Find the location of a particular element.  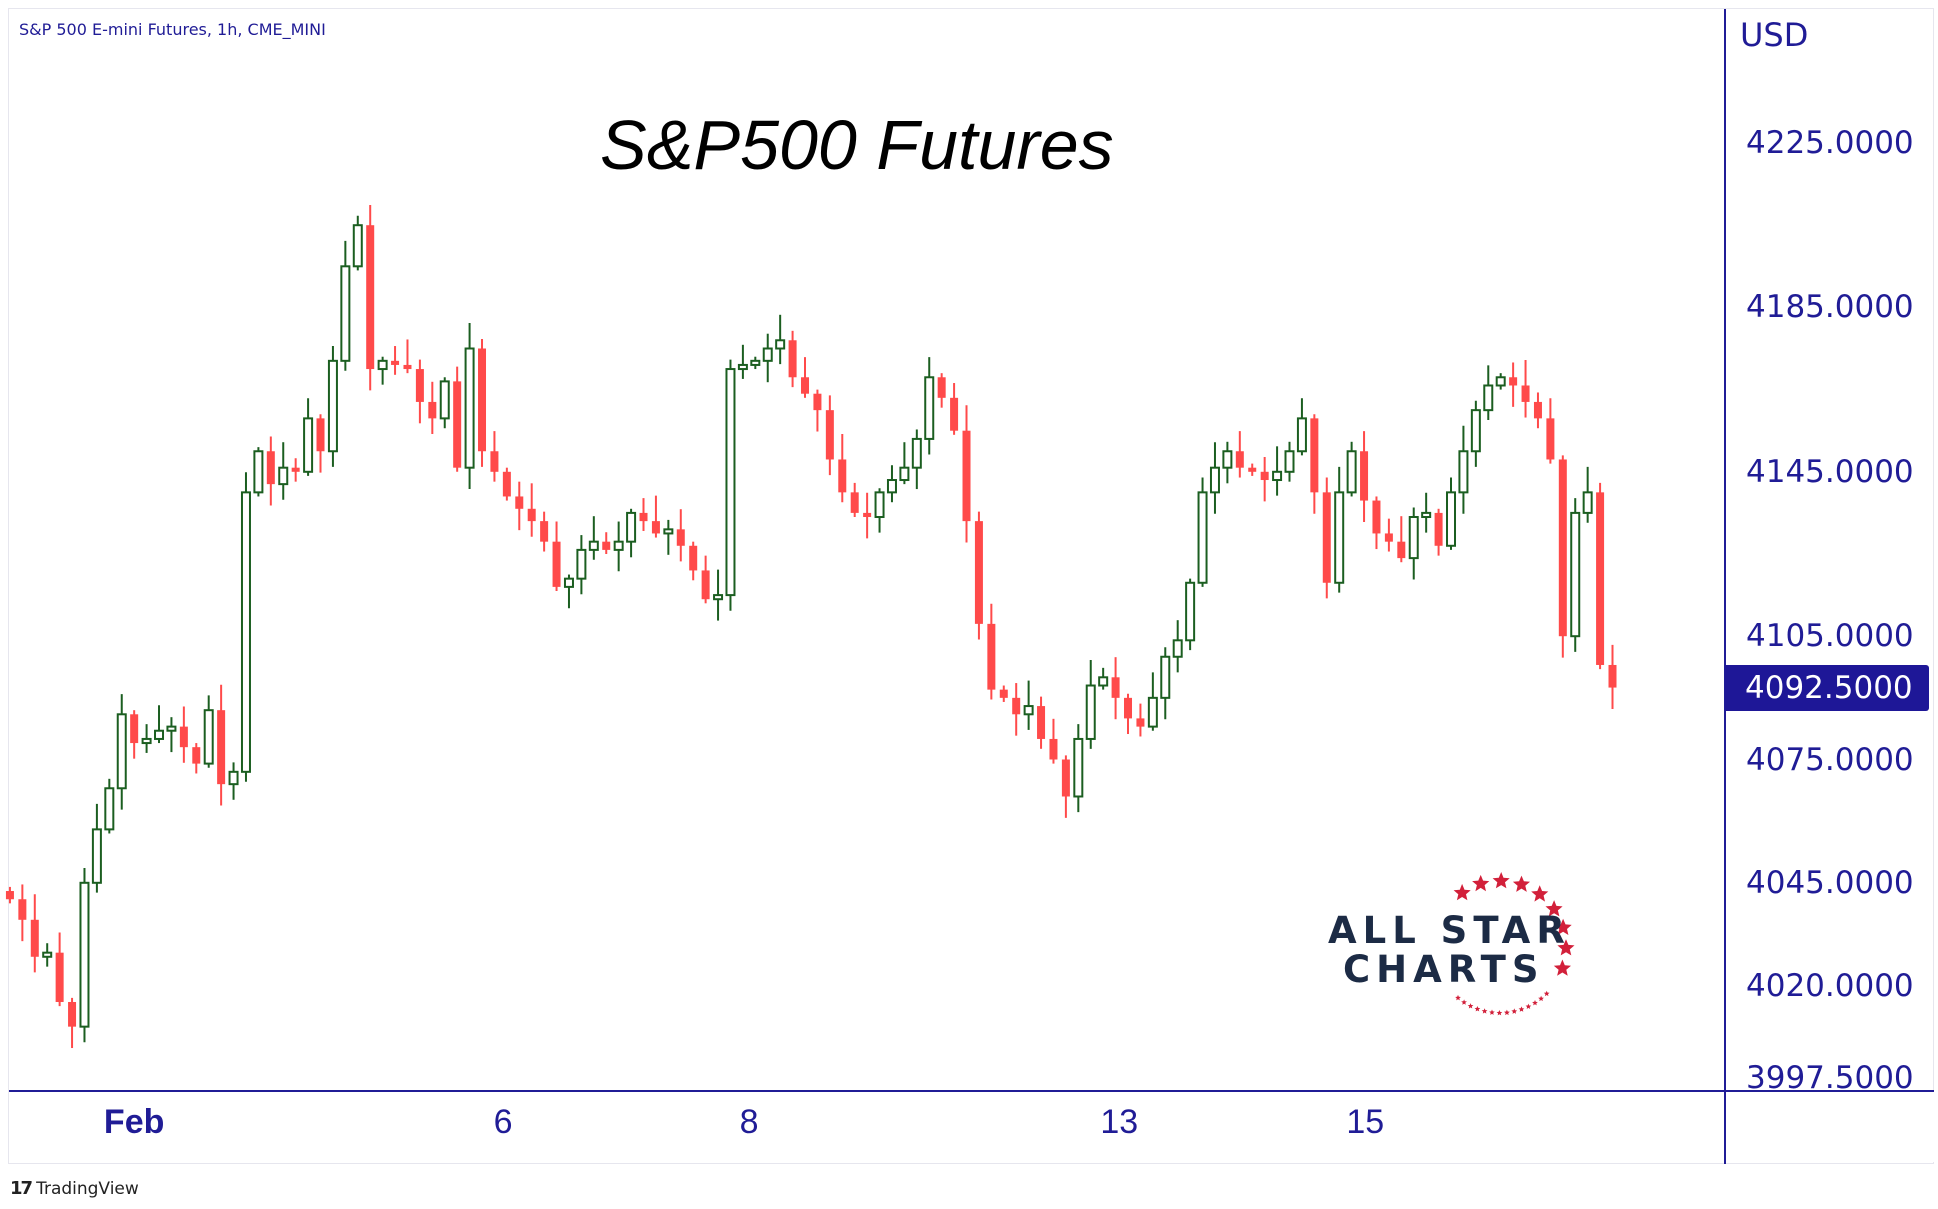

currency-label: USD is located at coordinates (1774, 35).